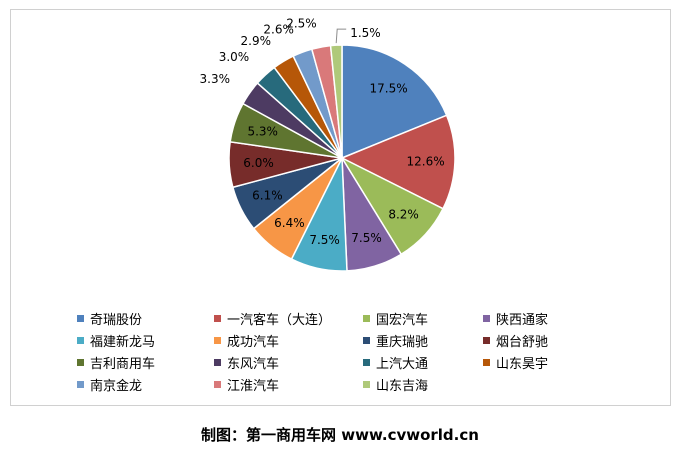 The height and width of the screenshot is (449, 680). I want to click on slice-value-label: 2.5%, so click(301, 23).